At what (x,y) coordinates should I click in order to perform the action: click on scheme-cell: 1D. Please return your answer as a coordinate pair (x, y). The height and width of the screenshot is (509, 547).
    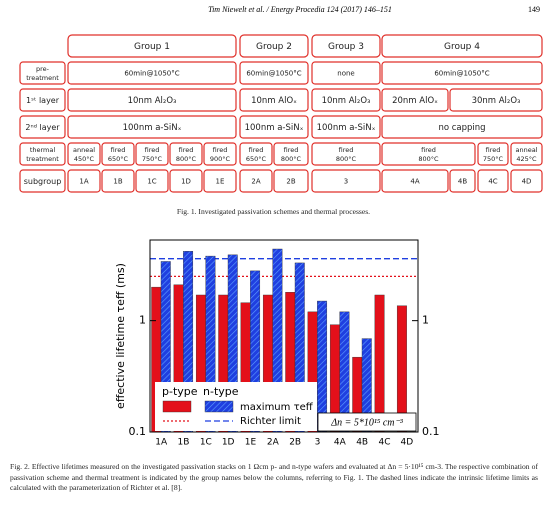
    Looking at the image, I should click on (186, 182).